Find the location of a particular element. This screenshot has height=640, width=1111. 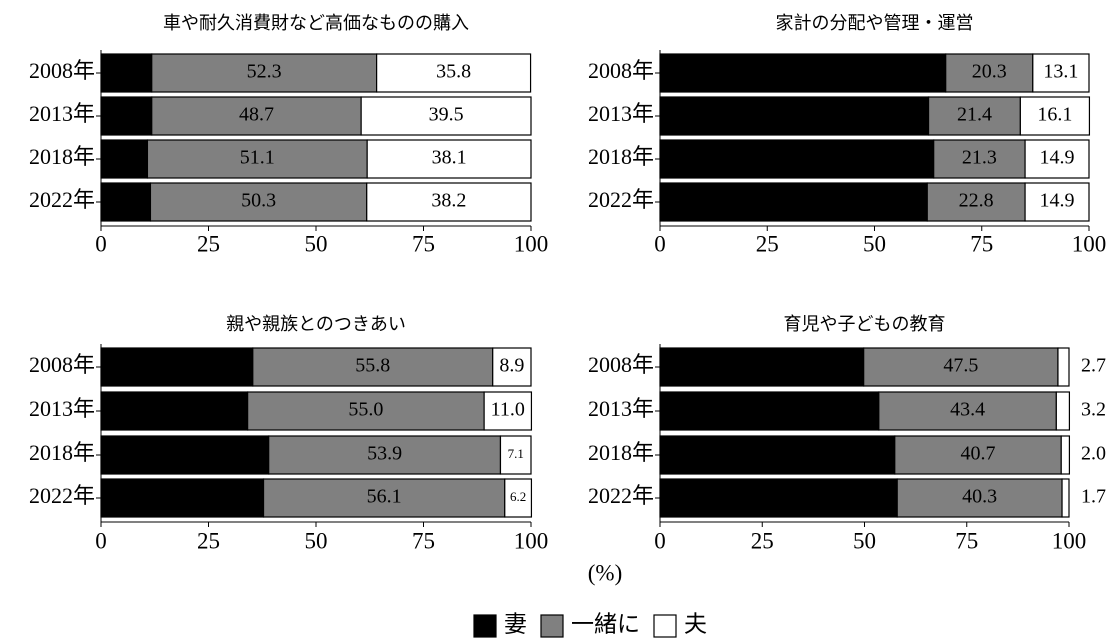

value-label: 62.6 is located at coordinates (794, 115).